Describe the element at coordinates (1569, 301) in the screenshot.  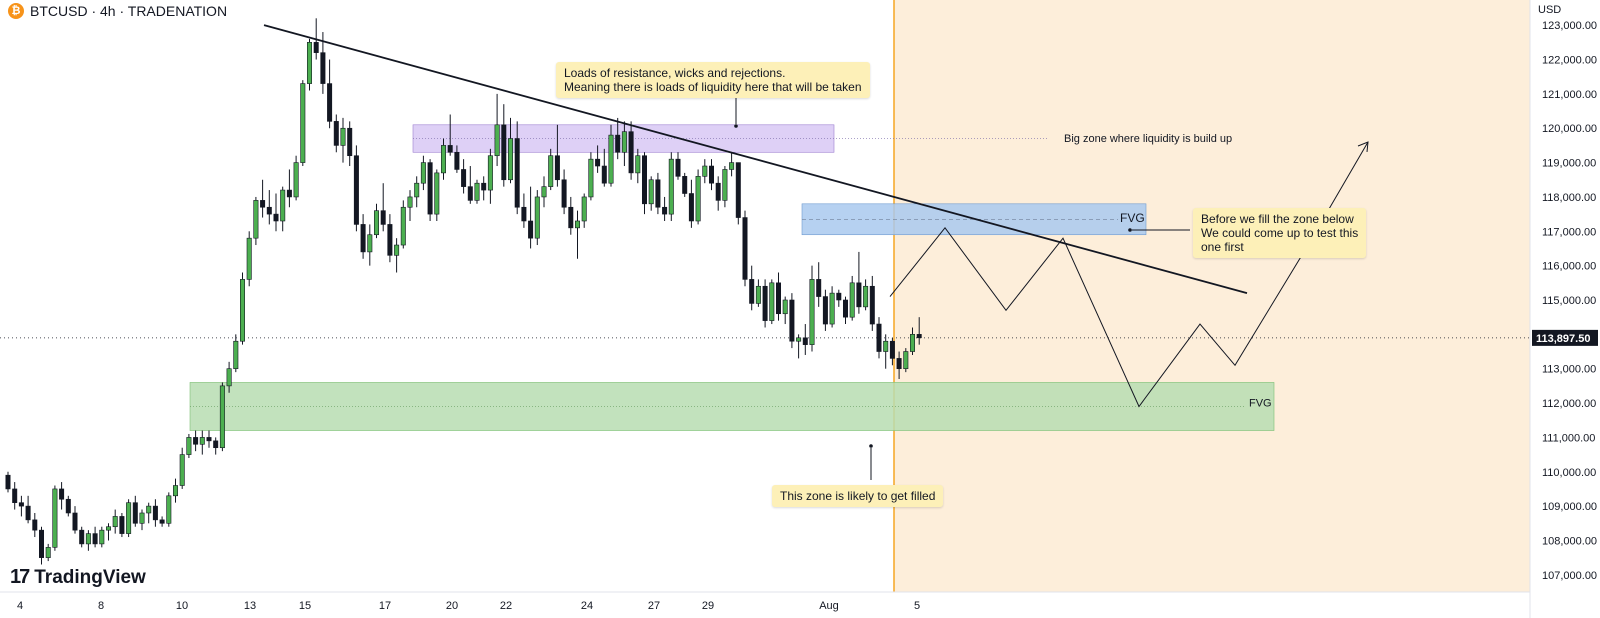
I see `price-tick-label: 115,000.00` at that location.